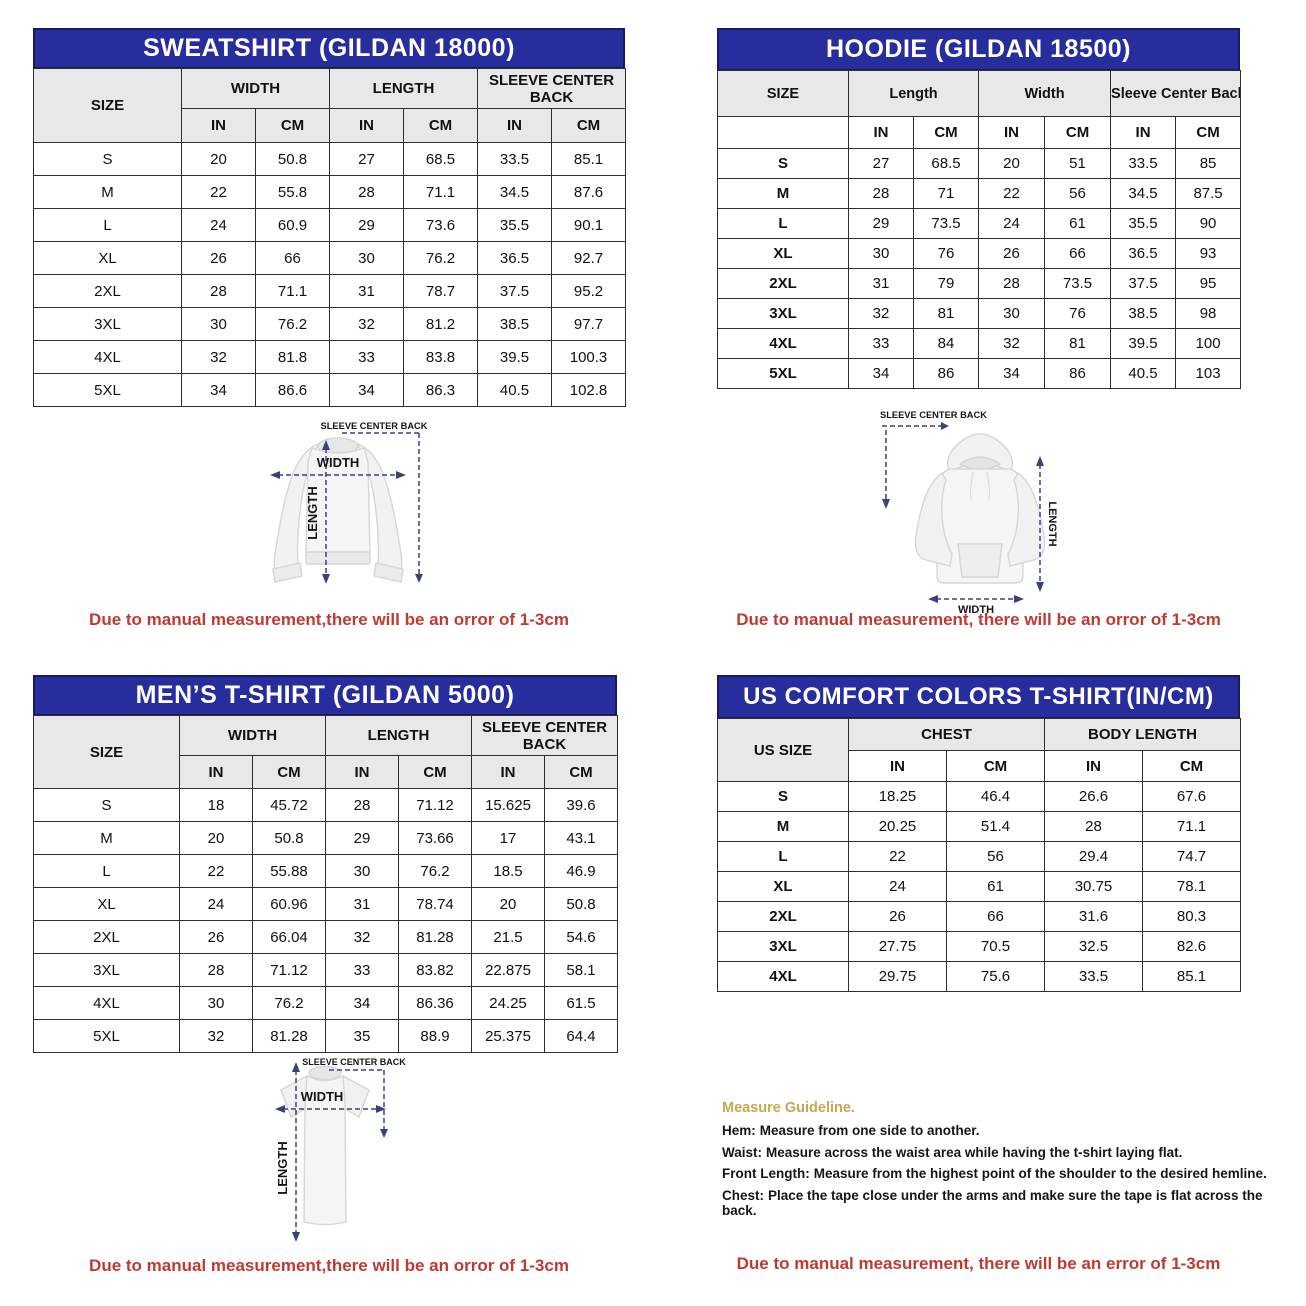 This screenshot has width=1306, height=1306. What do you see at coordinates (440, 291) in the screenshot?
I see `measurement-cell: 78.7` at bounding box center [440, 291].